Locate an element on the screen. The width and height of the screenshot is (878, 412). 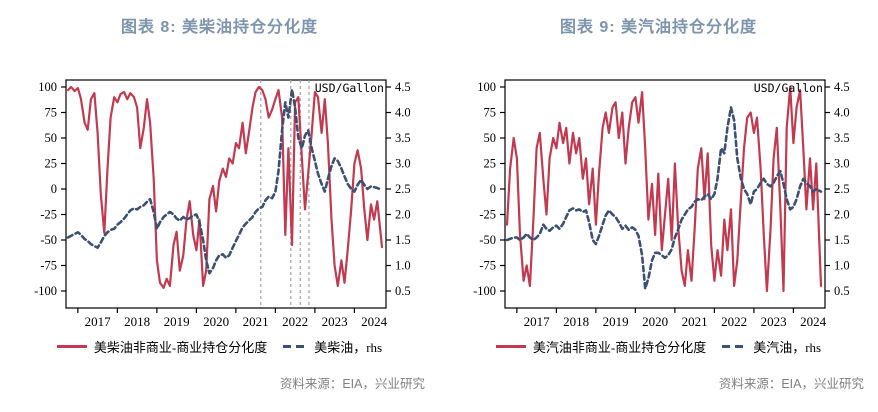
panel-title-gasoline: 图表 9: 美汽油持仓分化度 is located at coordinates (658, 27).